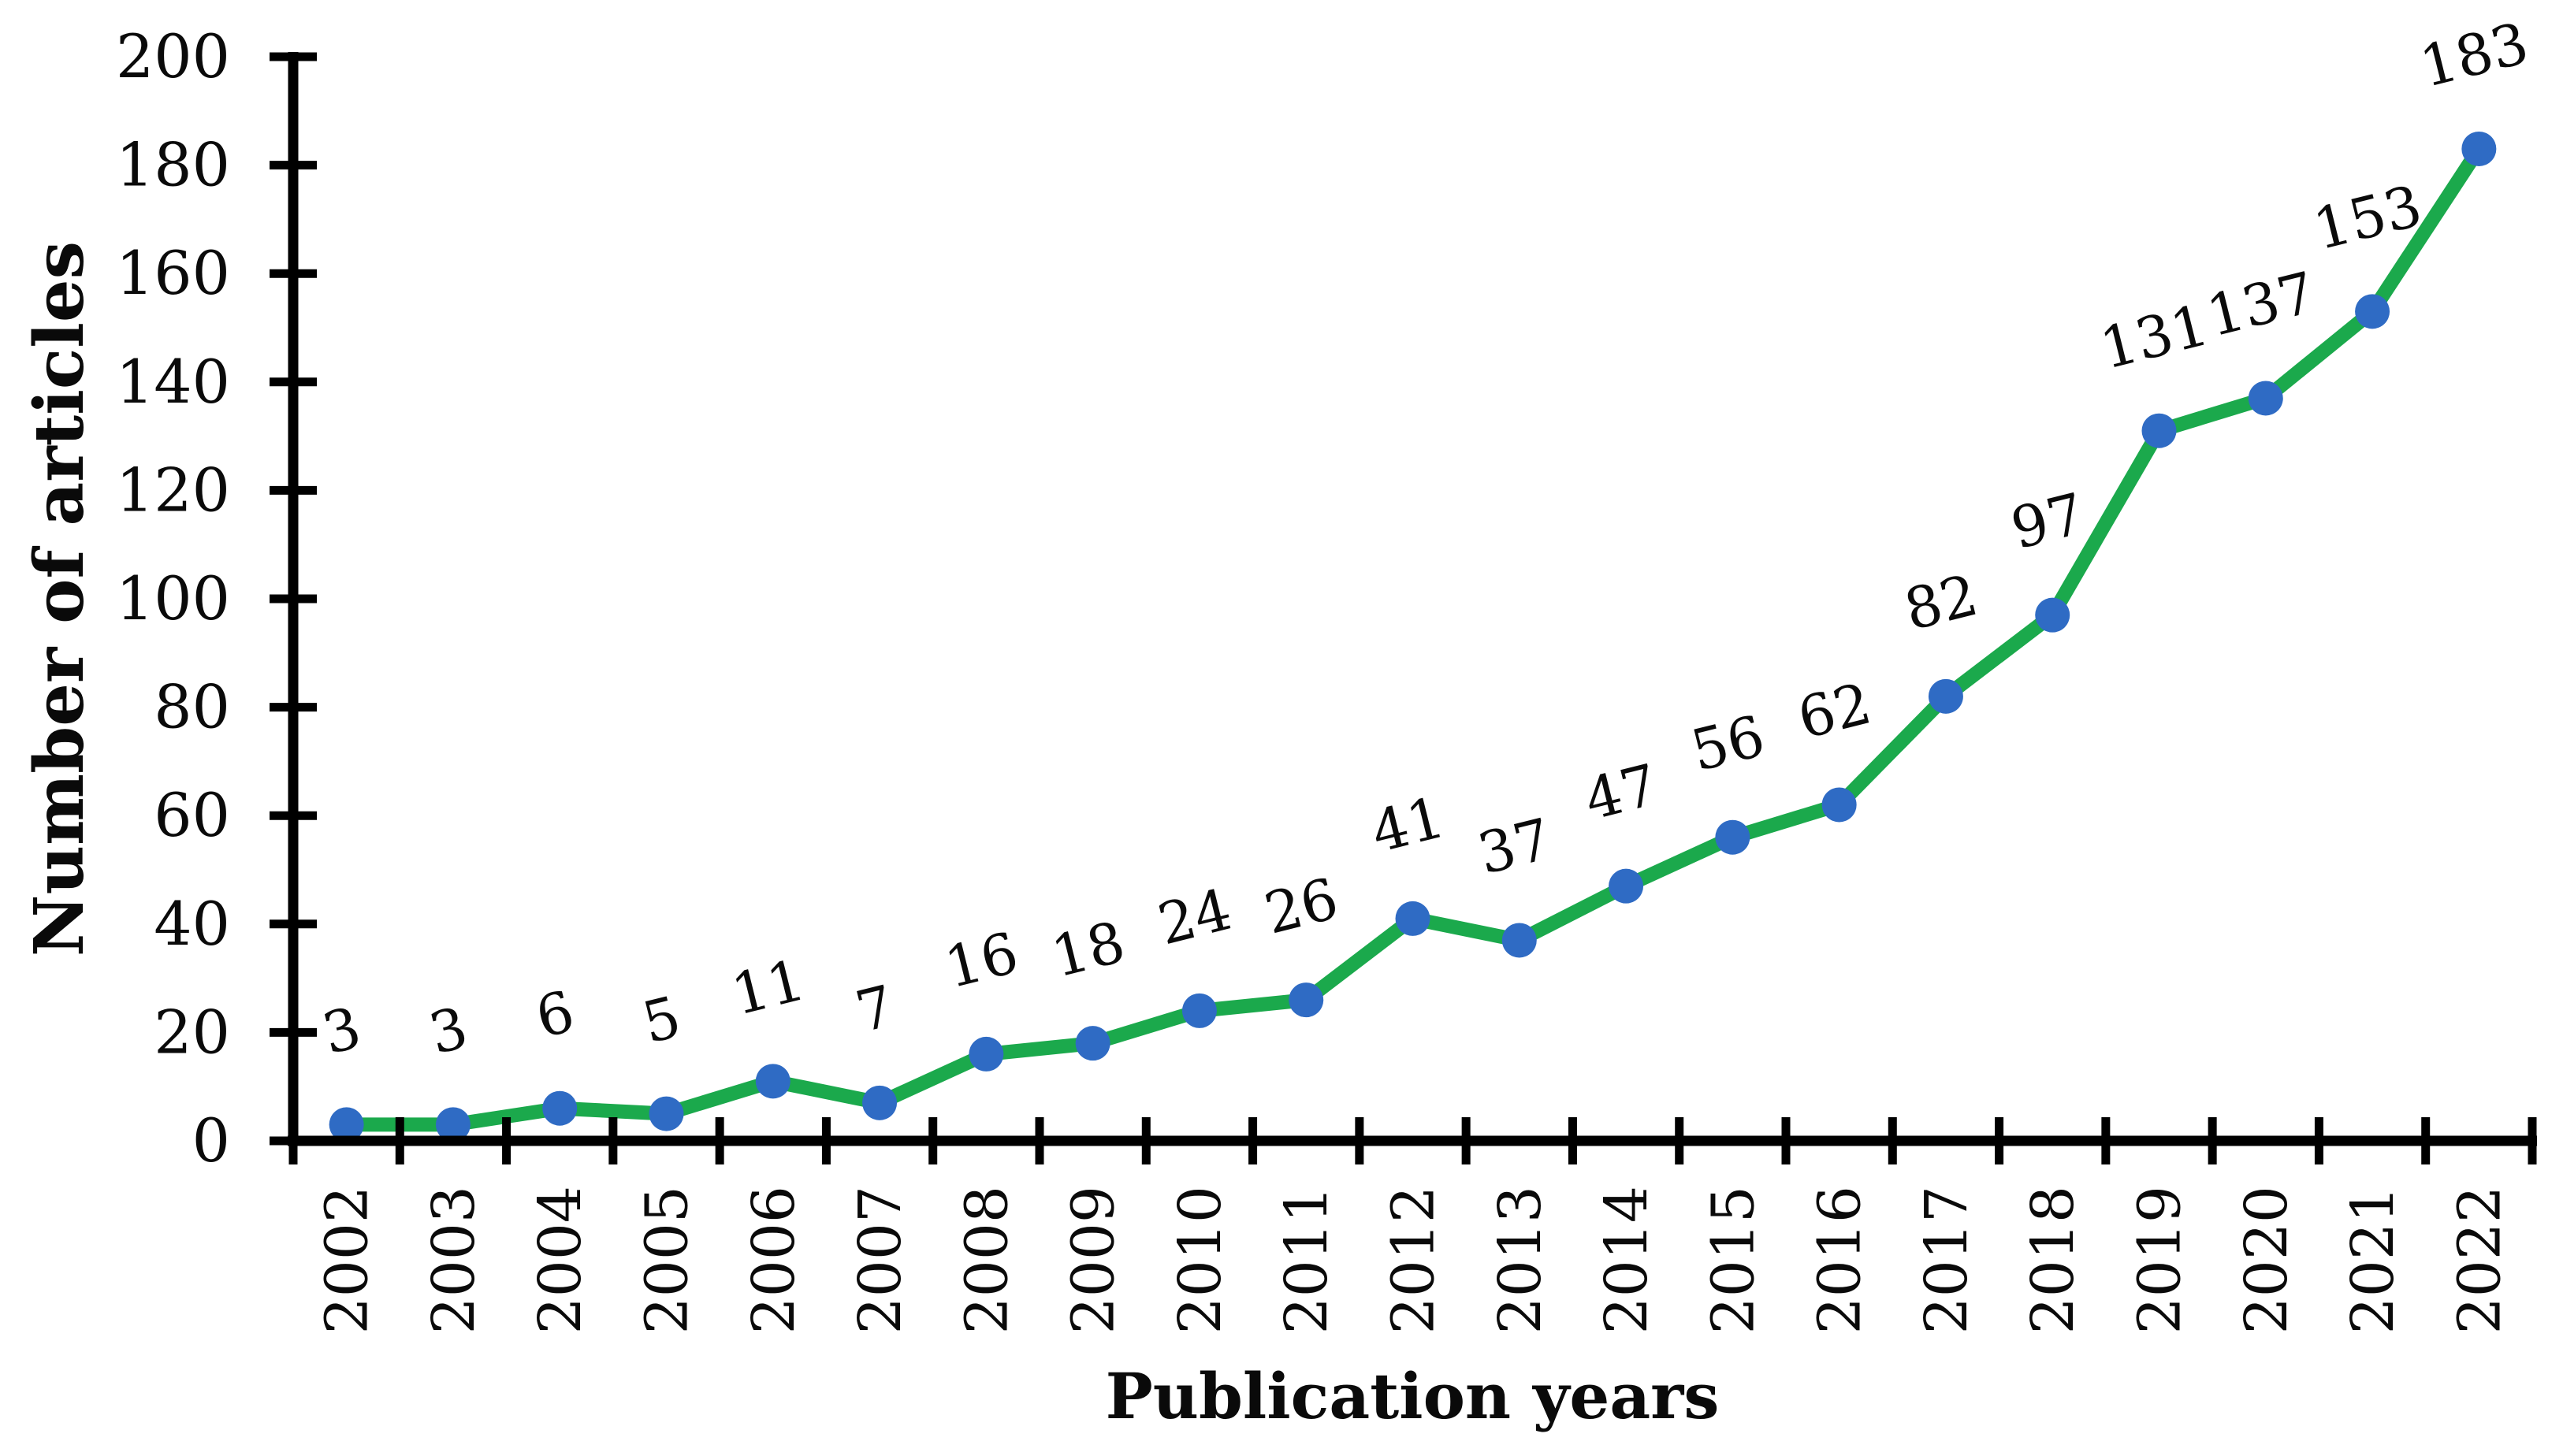 The image size is (2563, 1456). I want to click on x-tick-label: 2017, so click(1947, 1260).